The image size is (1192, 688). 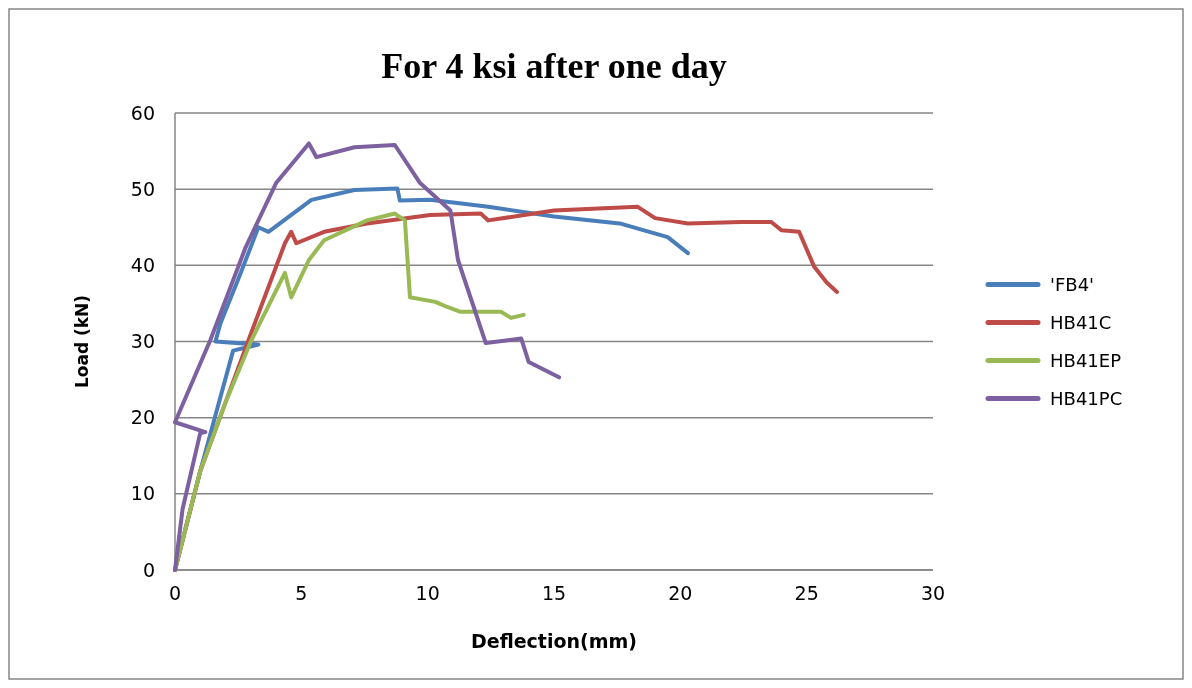 I want to click on legend-label: HB41PC, so click(x=1086, y=398).